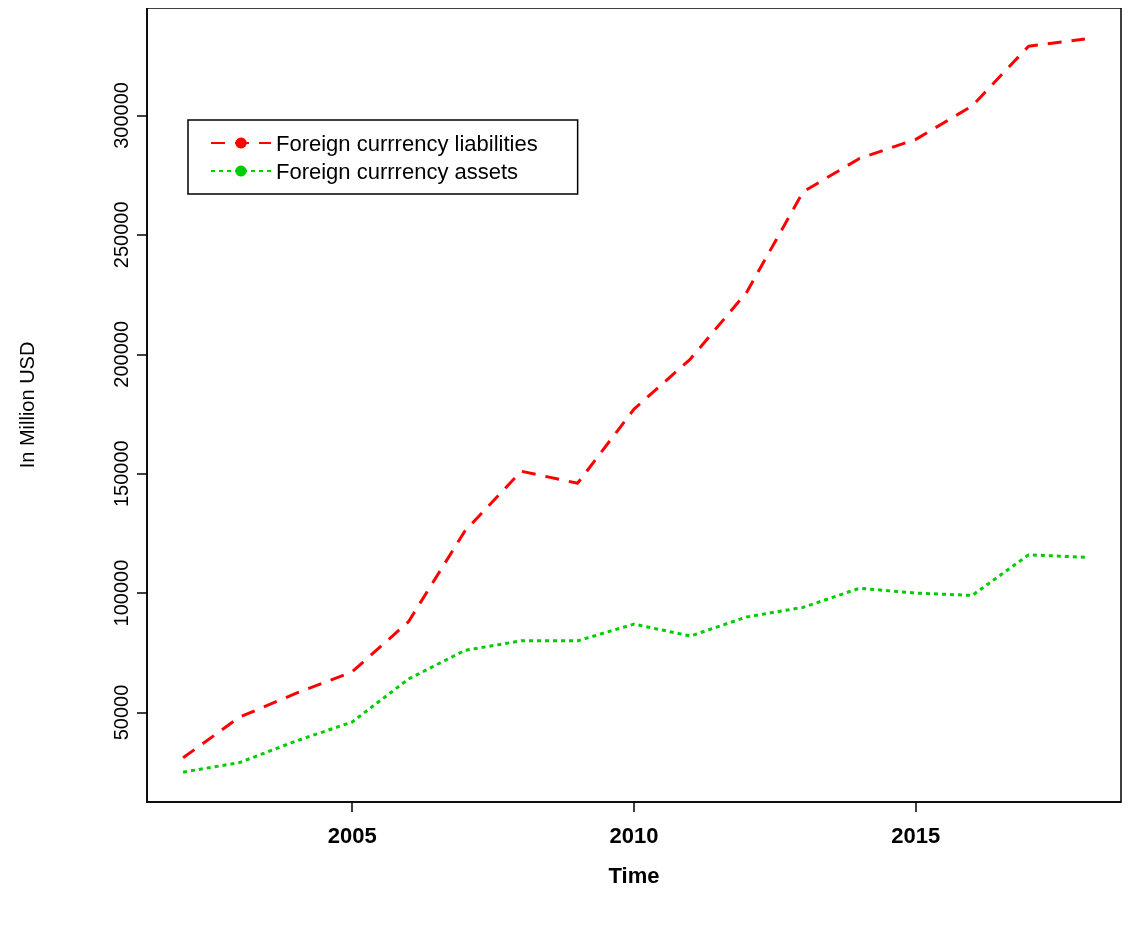 Image resolution: width=1131 pixels, height=930 pixels. Describe the element at coordinates (121, 235) in the screenshot. I see `y-tick-label: 250000` at that location.